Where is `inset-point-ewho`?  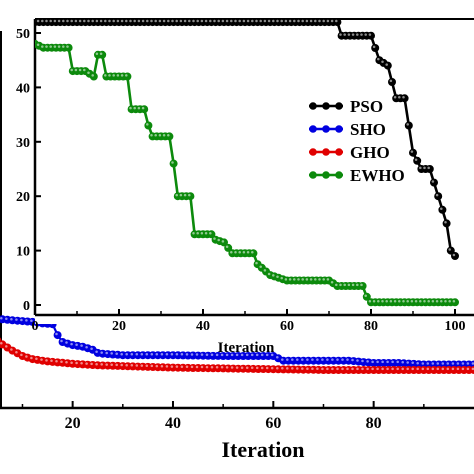
inset-point-ewho is located at coordinates (169, 136).